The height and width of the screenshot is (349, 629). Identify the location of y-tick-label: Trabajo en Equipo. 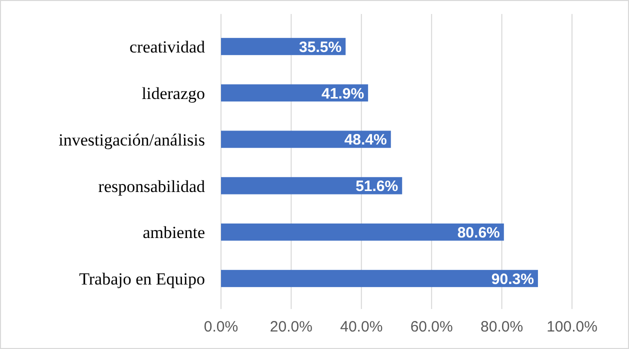
(142, 279).